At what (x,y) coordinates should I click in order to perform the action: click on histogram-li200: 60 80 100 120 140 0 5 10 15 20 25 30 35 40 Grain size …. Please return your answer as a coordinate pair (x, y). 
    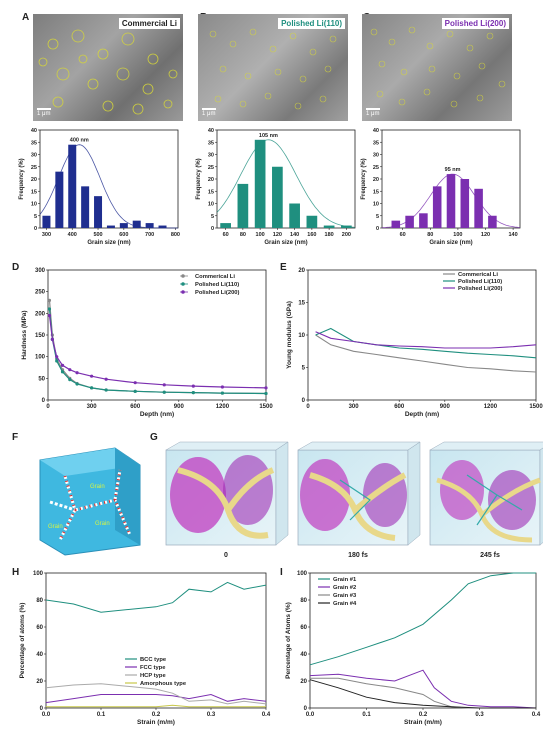
    Looking at the image, I should click on (441, 187).